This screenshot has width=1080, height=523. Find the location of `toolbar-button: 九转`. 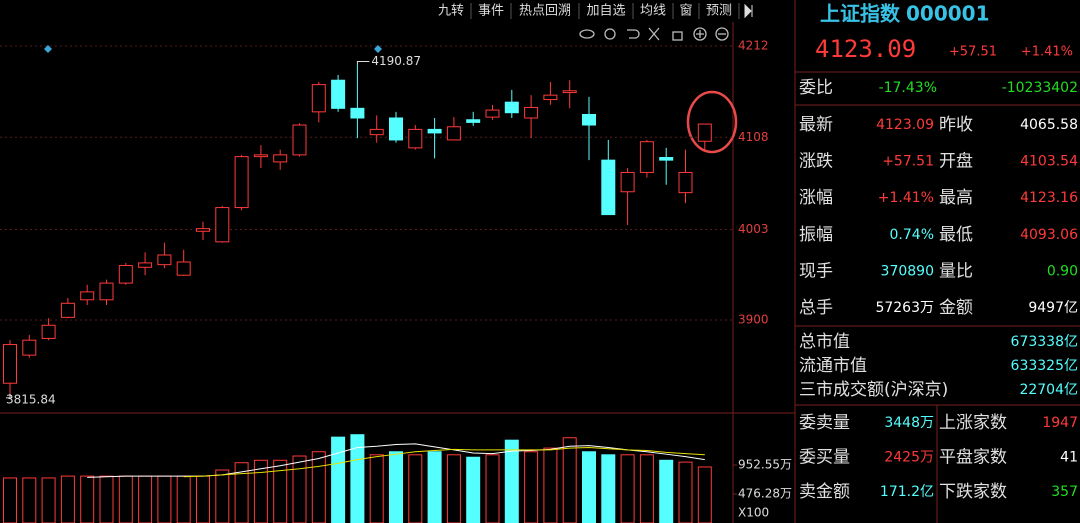

toolbar-button: 九转 is located at coordinates (451, 11).